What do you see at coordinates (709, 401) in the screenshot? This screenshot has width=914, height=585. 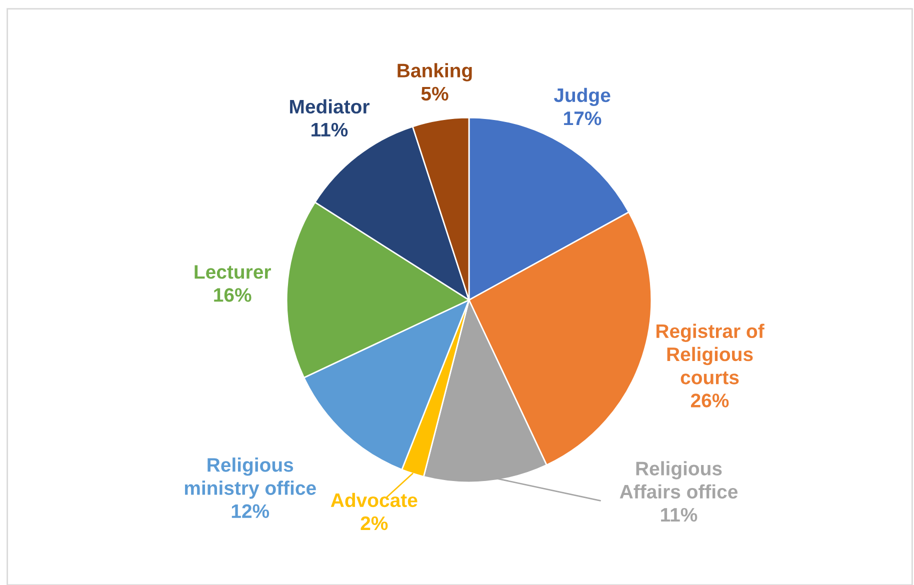 I see `data-label: 26%` at bounding box center [709, 401].